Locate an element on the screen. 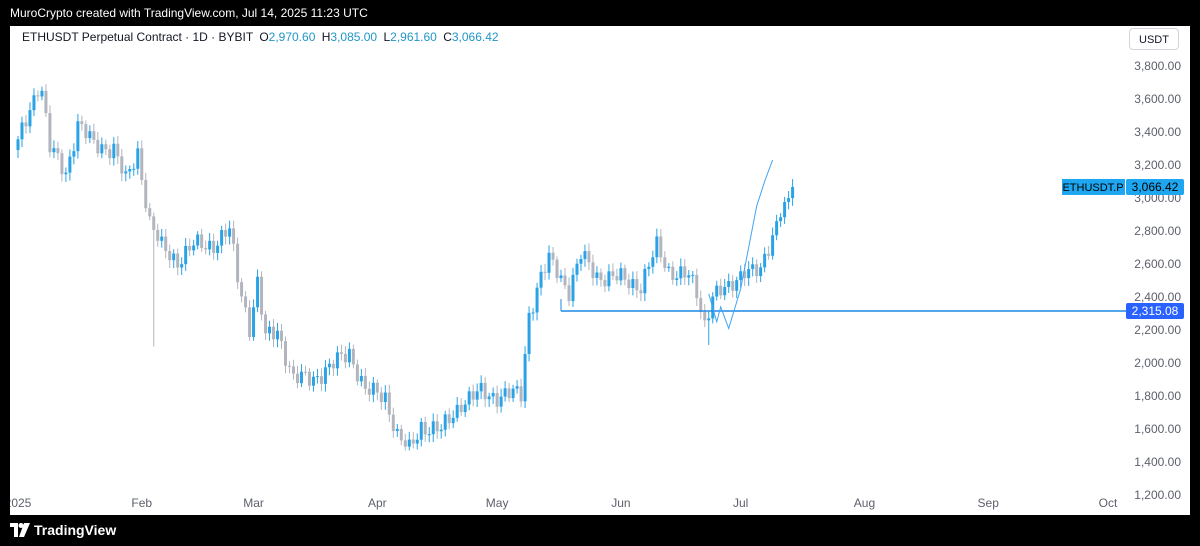 The width and height of the screenshot is (1200, 546). support-price-label: 2,315.08 is located at coordinates (1155, 311).